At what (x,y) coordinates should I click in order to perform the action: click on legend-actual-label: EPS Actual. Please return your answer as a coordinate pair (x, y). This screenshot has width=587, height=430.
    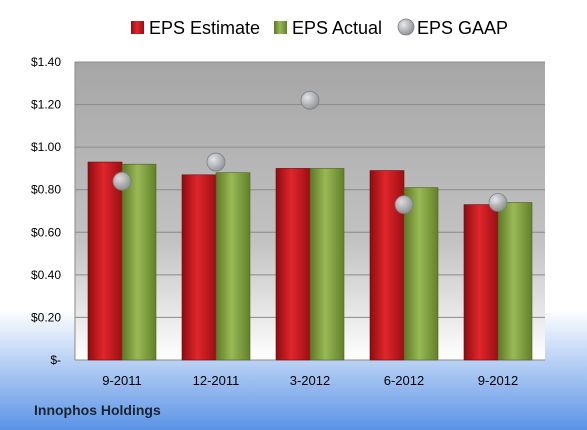
    Looking at the image, I should click on (337, 28).